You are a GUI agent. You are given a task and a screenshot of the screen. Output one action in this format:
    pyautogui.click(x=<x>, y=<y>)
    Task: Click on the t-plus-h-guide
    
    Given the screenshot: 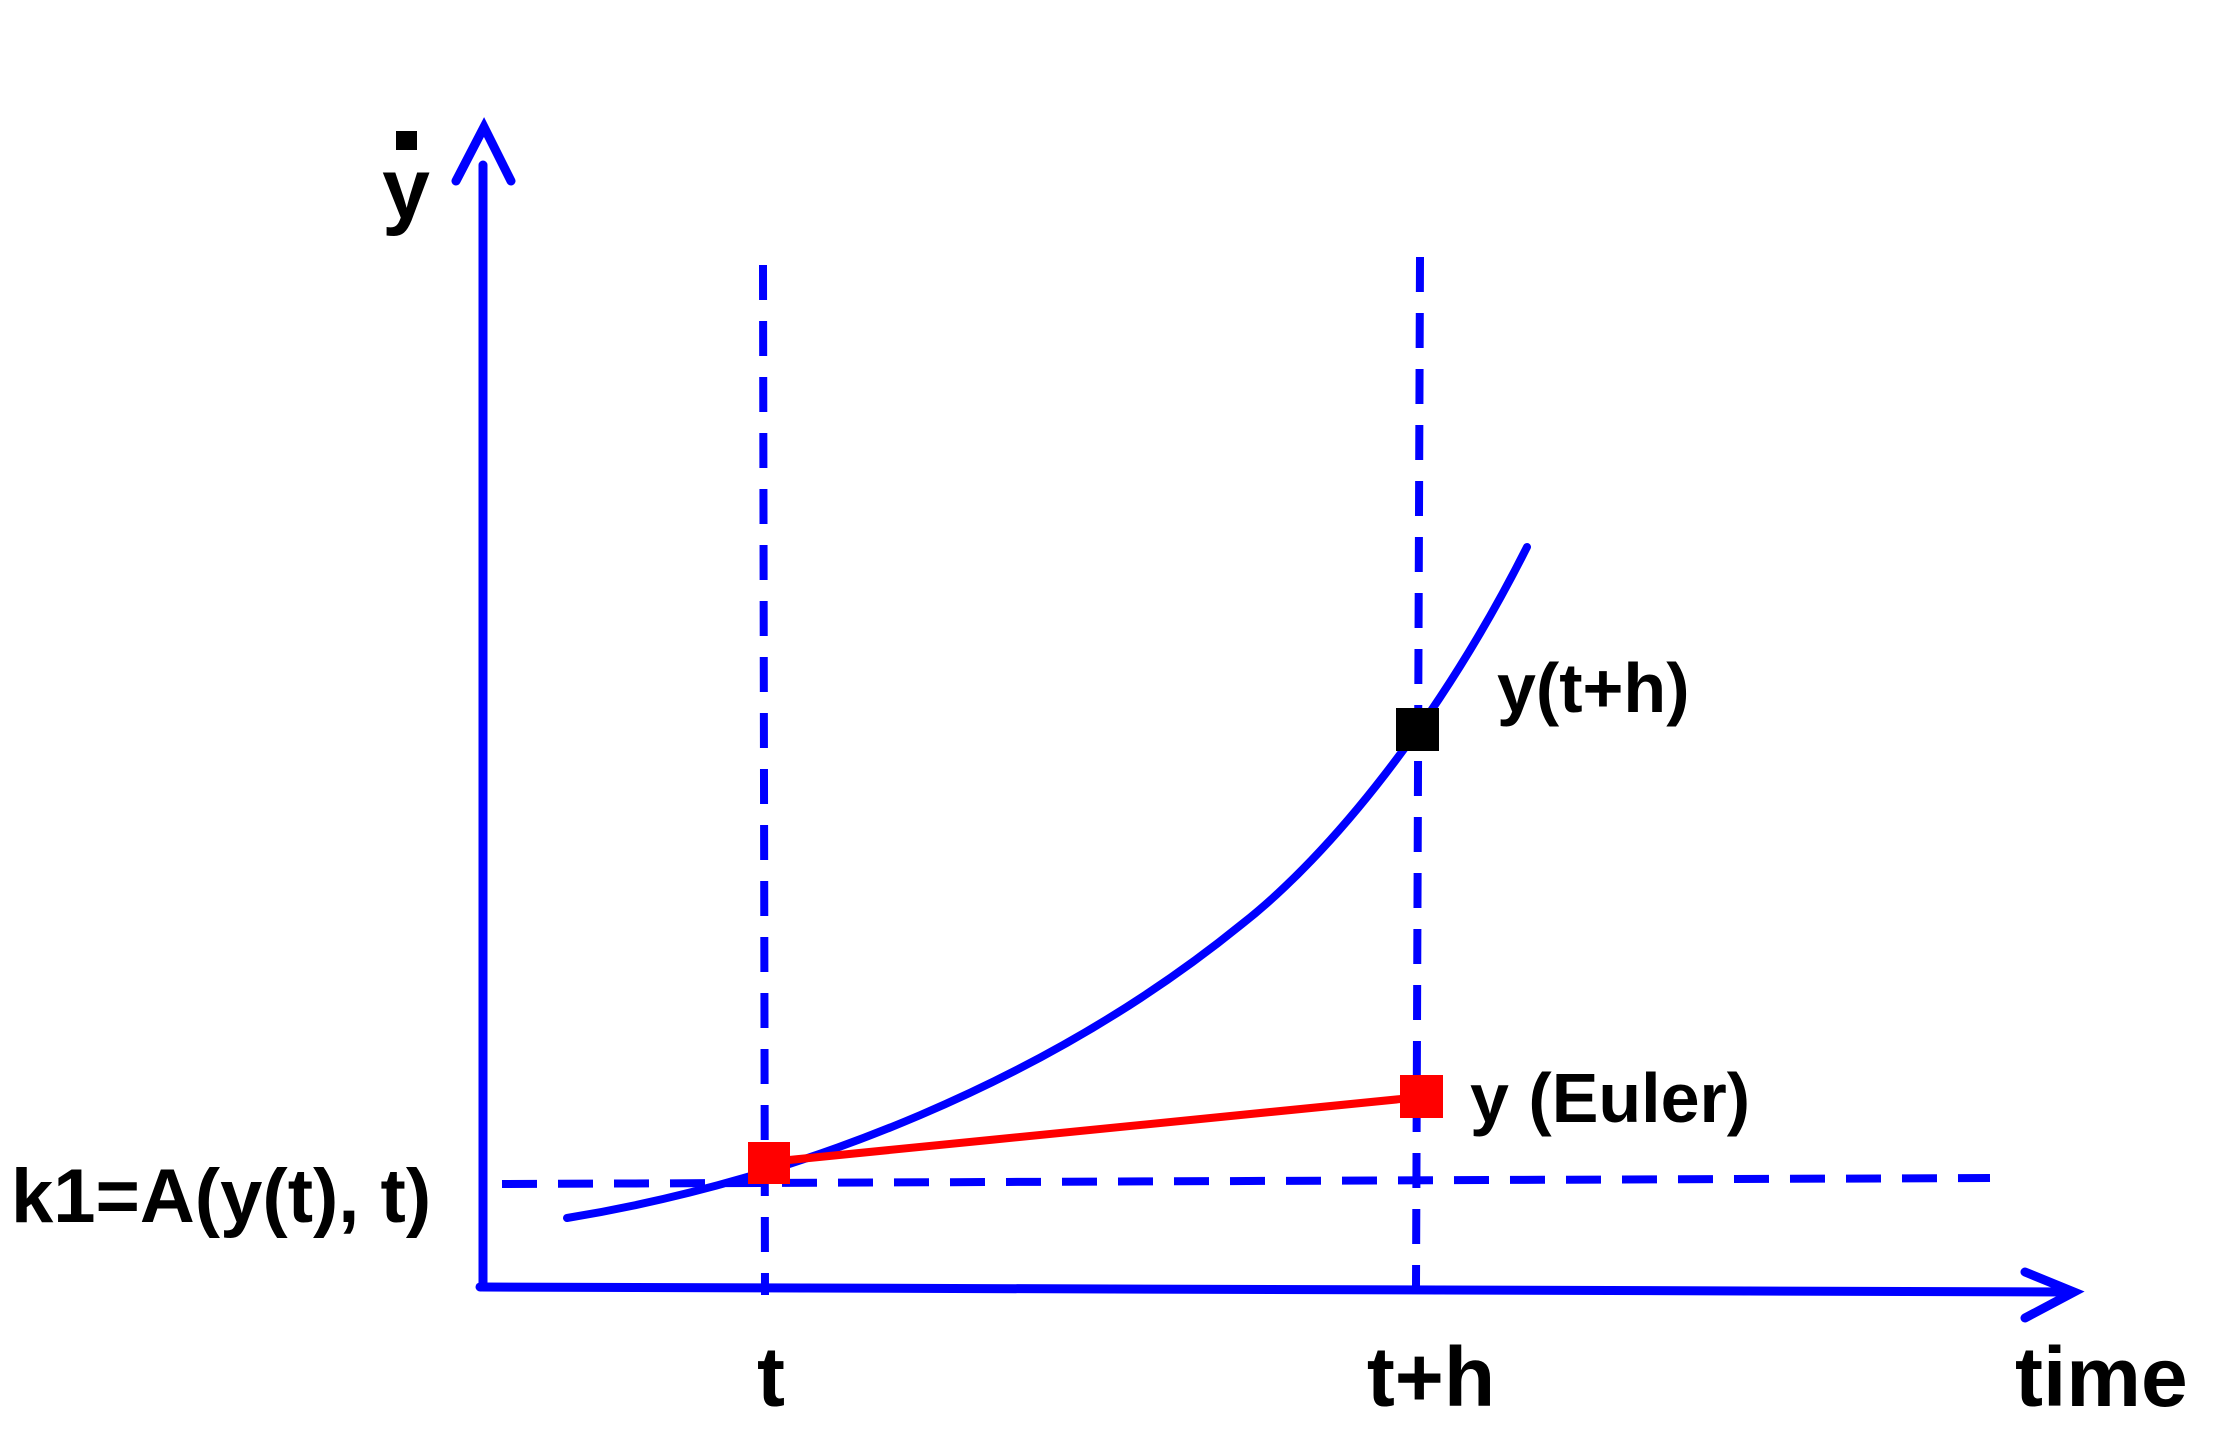 What is the action you would take?
    pyautogui.click(x=1418, y=772)
    